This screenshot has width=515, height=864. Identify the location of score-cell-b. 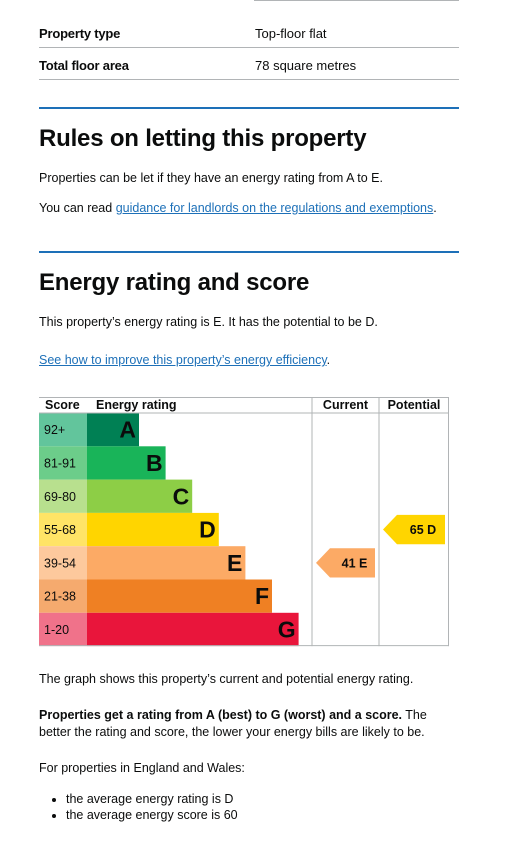
(63, 463).